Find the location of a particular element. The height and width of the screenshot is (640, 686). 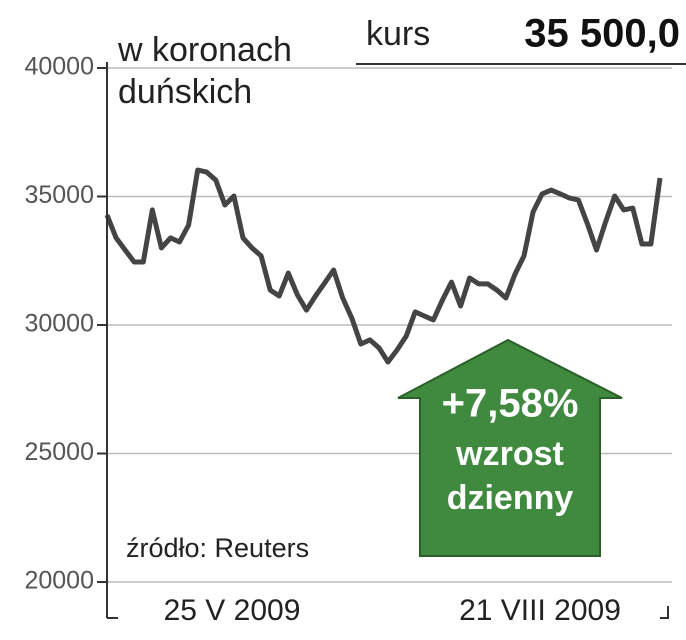

y-tick-label: 40000 is located at coordinates (59, 67).